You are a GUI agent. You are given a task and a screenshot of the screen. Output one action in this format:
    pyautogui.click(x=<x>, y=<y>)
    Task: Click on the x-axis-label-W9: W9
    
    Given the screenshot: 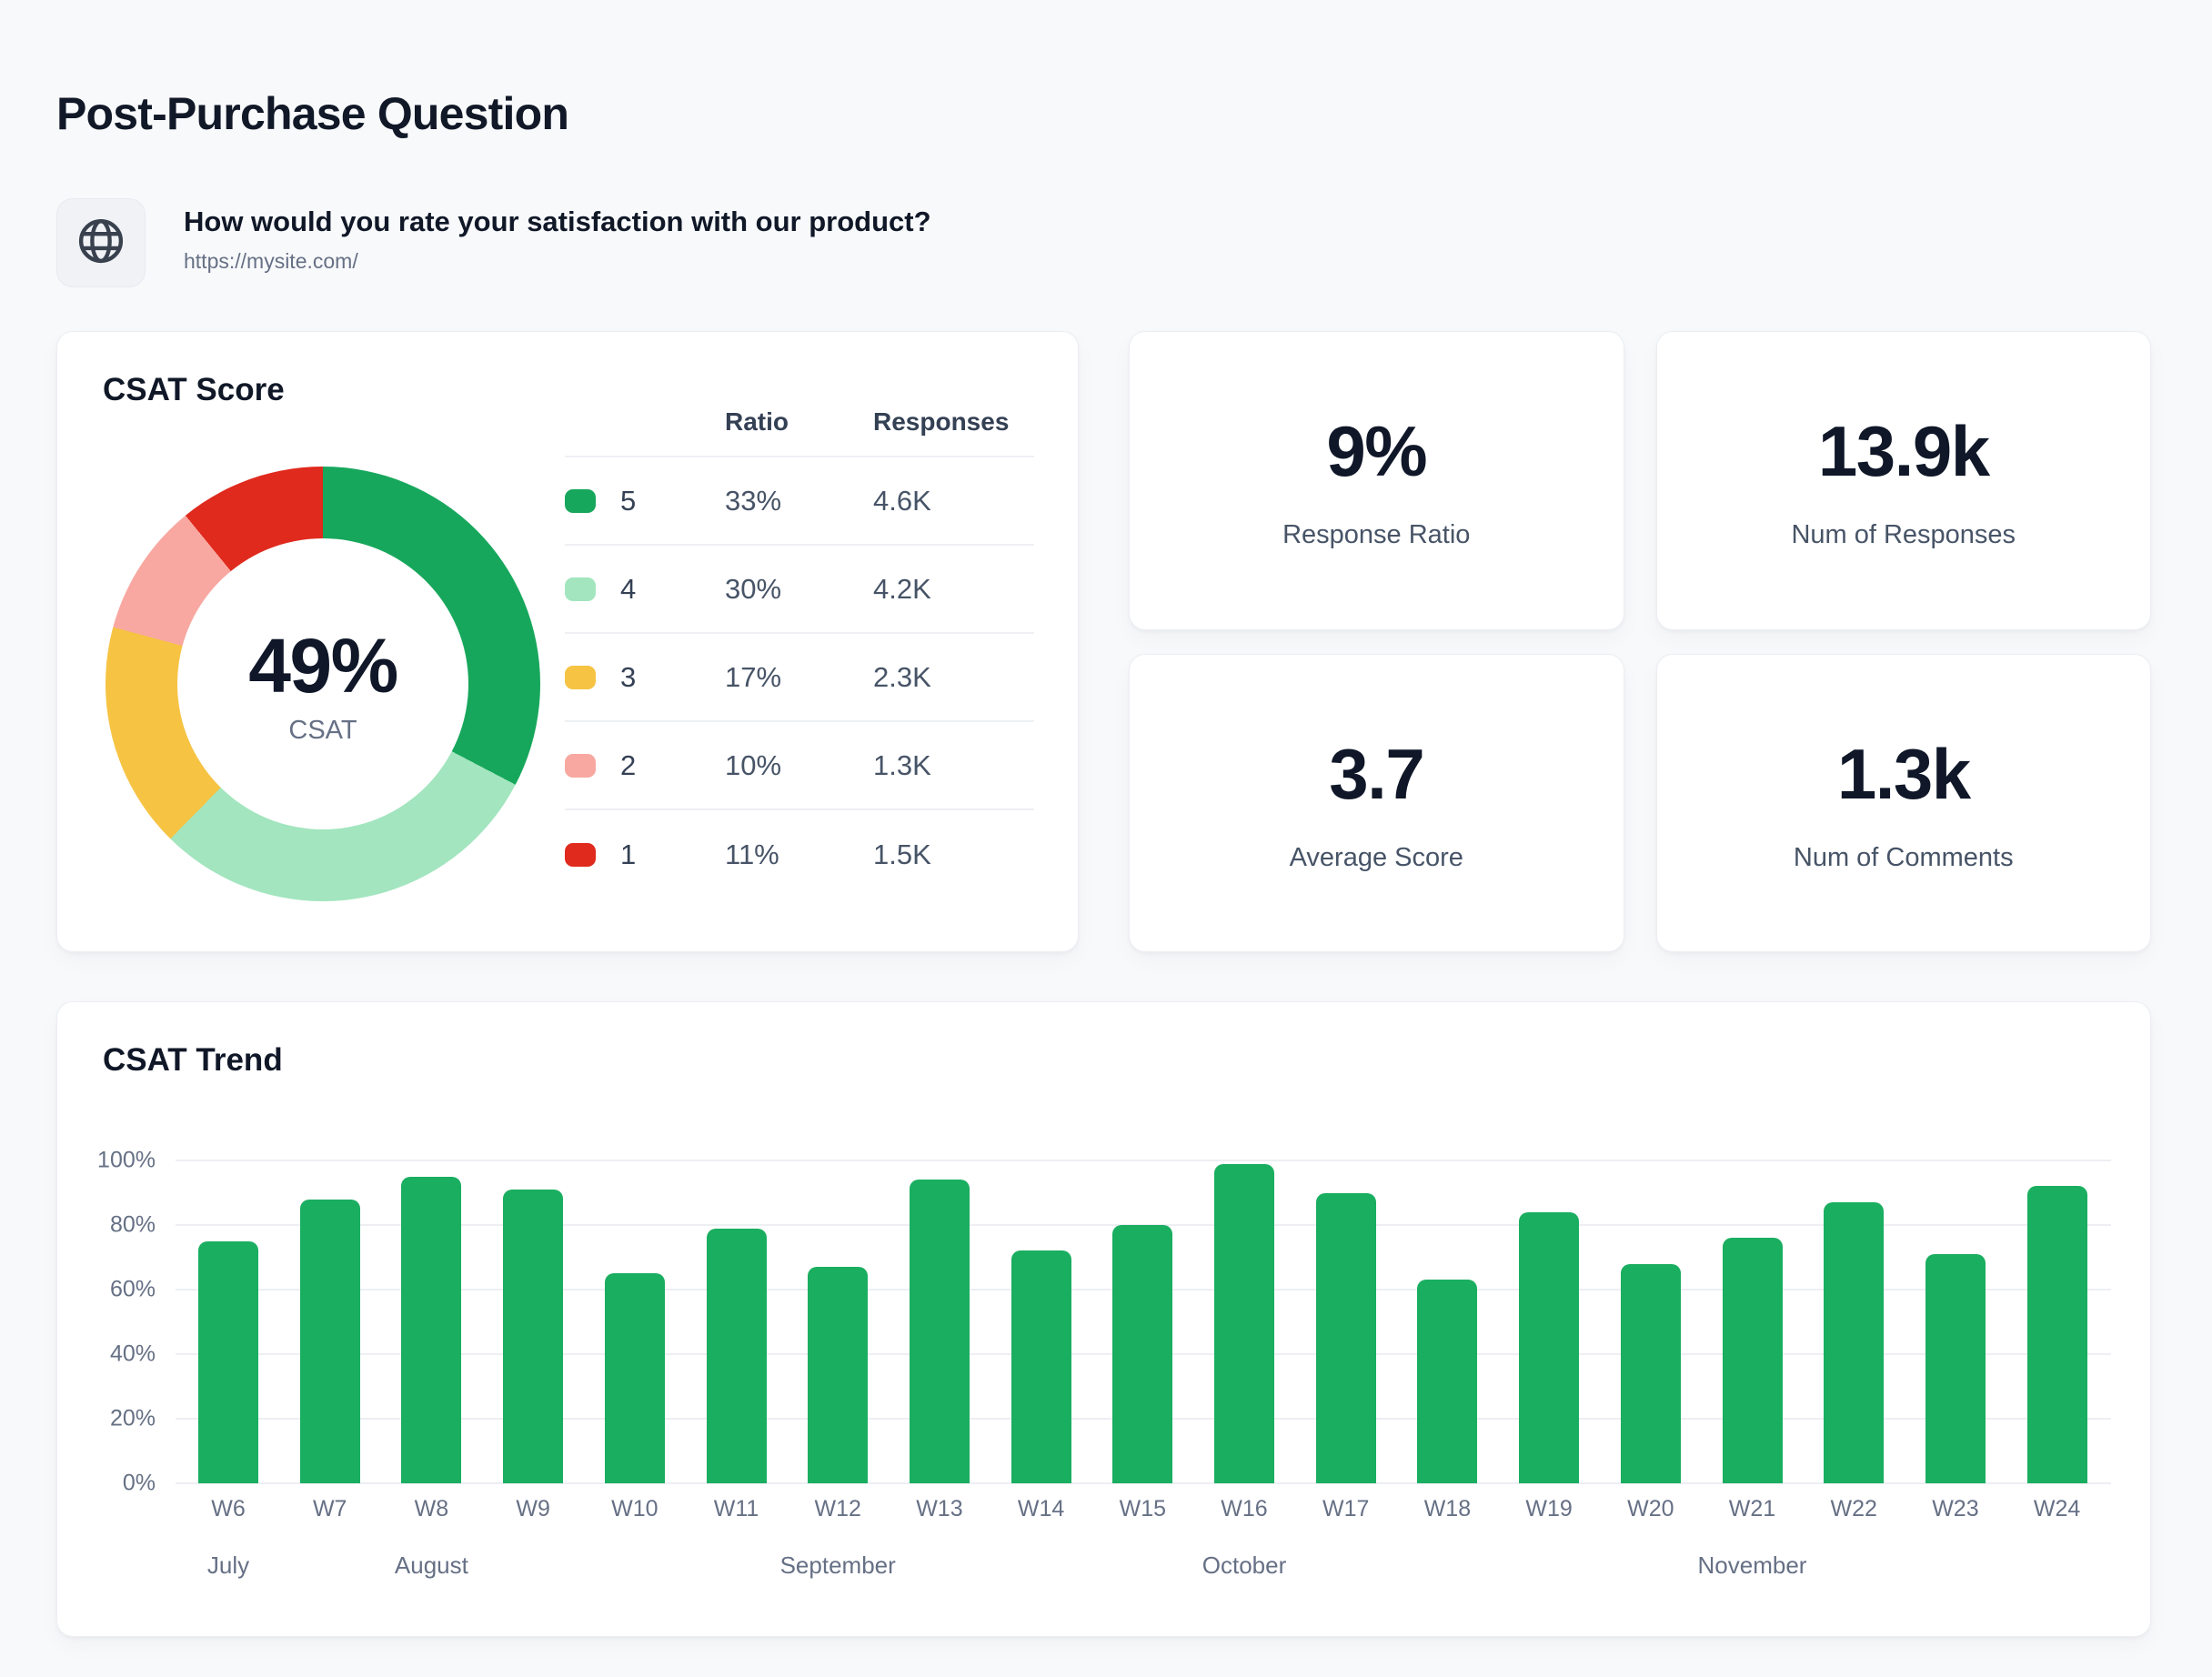 What is the action you would take?
    pyautogui.click(x=533, y=1509)
    